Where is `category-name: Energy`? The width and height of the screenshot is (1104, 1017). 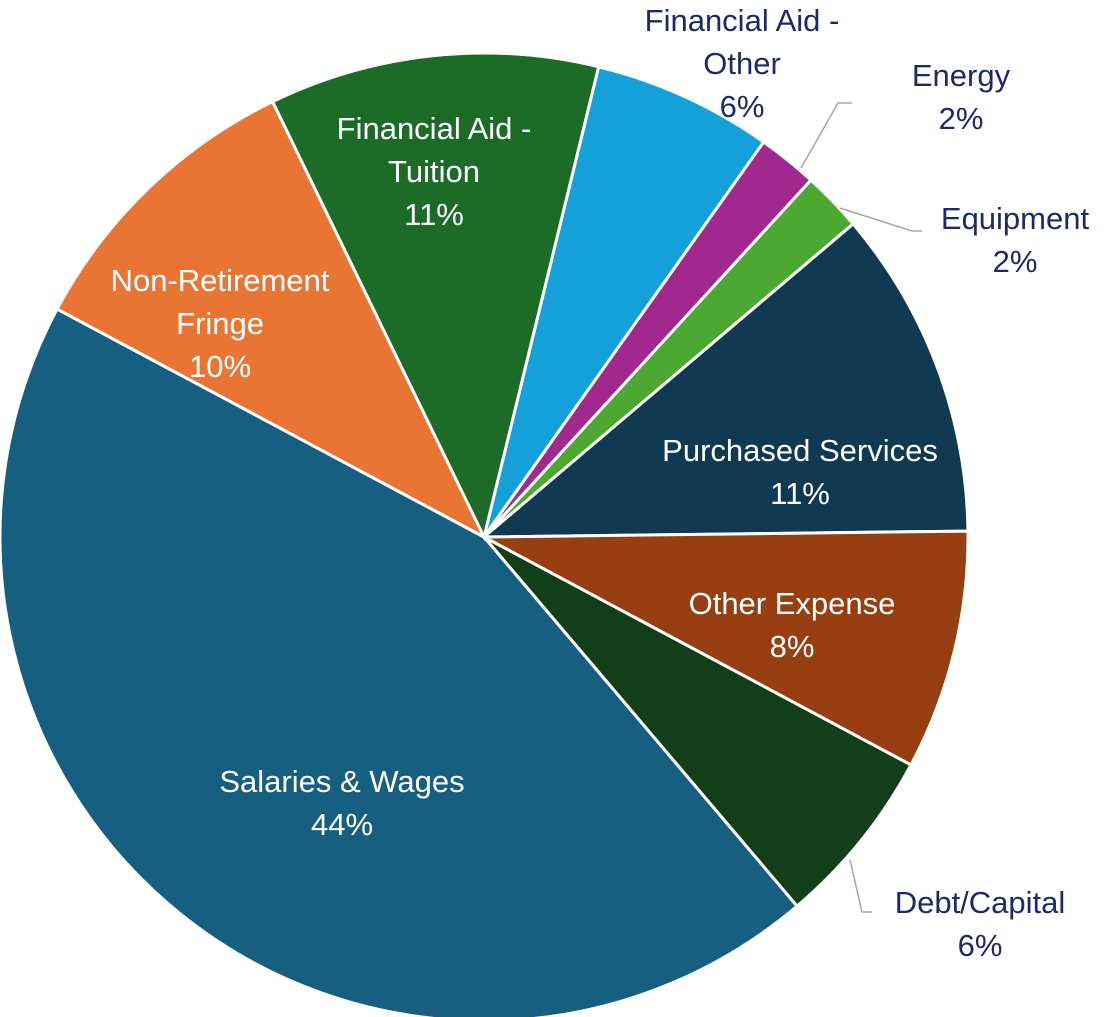
category-name: Energy is located at coordinates (961, 75).